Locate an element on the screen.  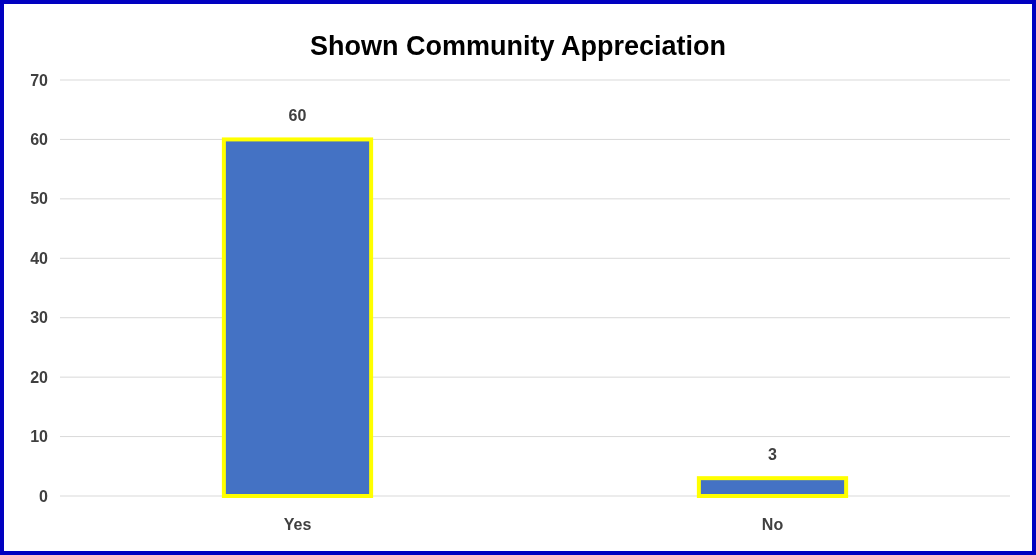
chart-title: Shown Community Appreciation is located at coordinates (518, 46).